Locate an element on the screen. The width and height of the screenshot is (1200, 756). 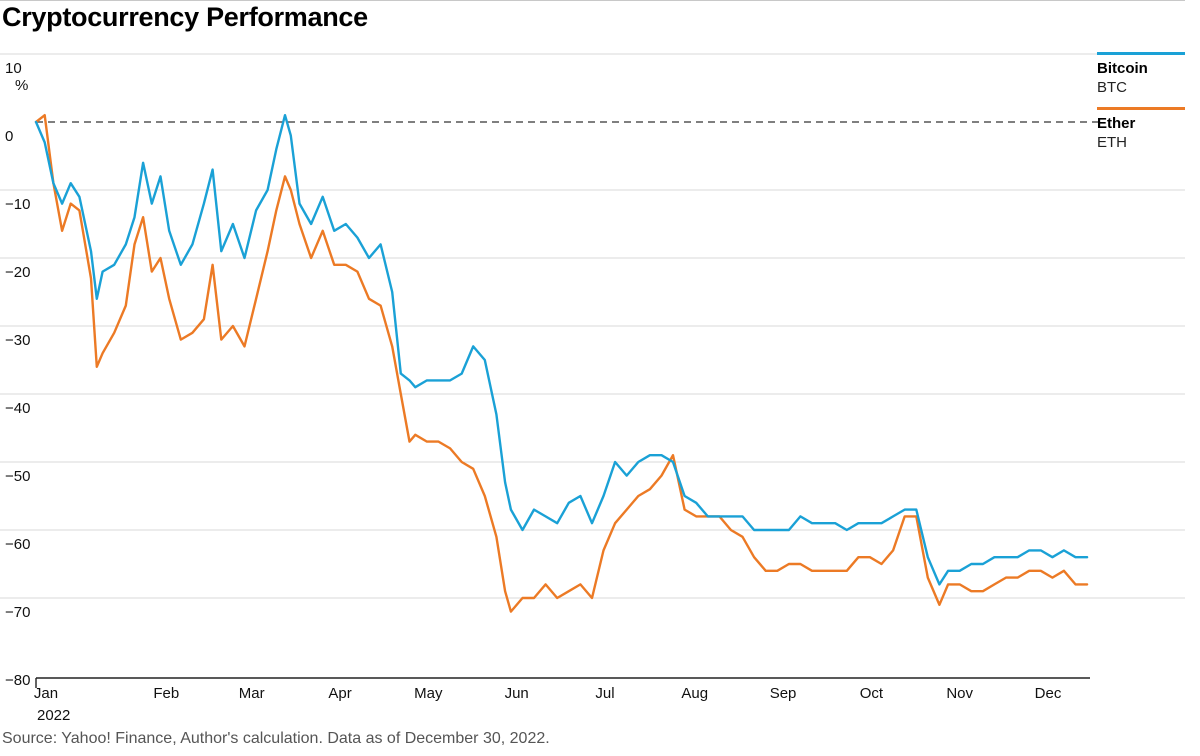
x-tick-label: Sep is located at coordinates (783, 693).